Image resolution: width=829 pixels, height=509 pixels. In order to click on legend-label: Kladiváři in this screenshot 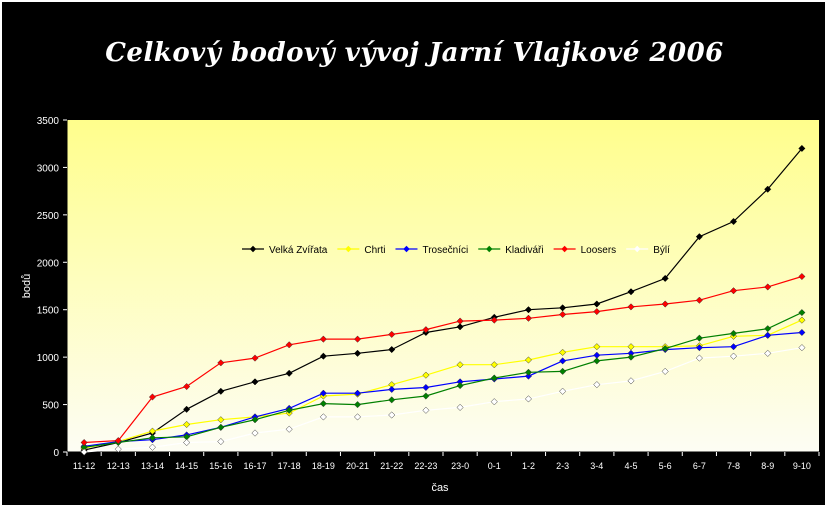, I will do `click(524, 250)`.